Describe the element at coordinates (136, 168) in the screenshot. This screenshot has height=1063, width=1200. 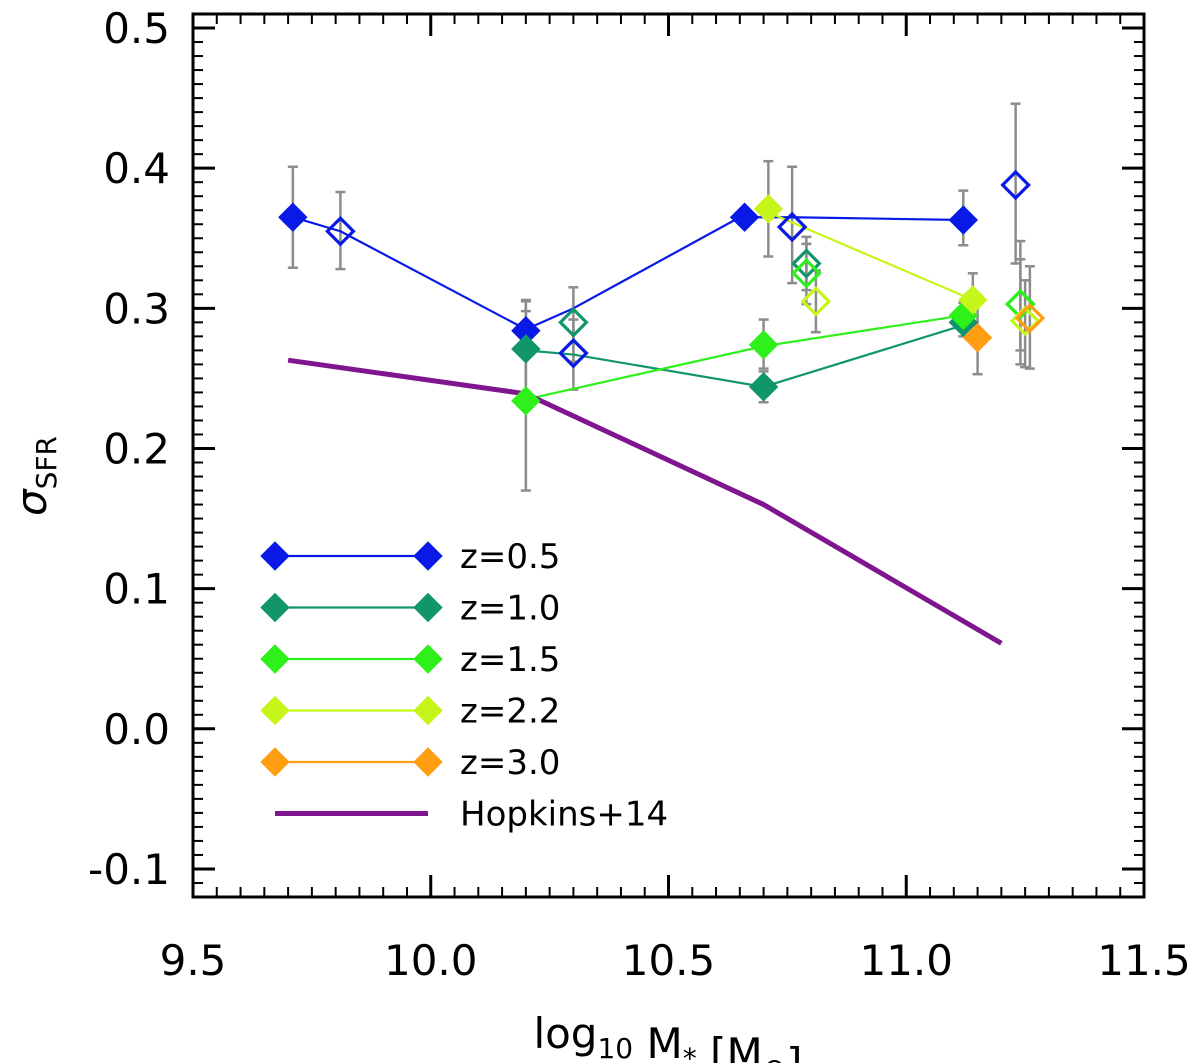
I see `y-tick-label: 0.4` at that location.